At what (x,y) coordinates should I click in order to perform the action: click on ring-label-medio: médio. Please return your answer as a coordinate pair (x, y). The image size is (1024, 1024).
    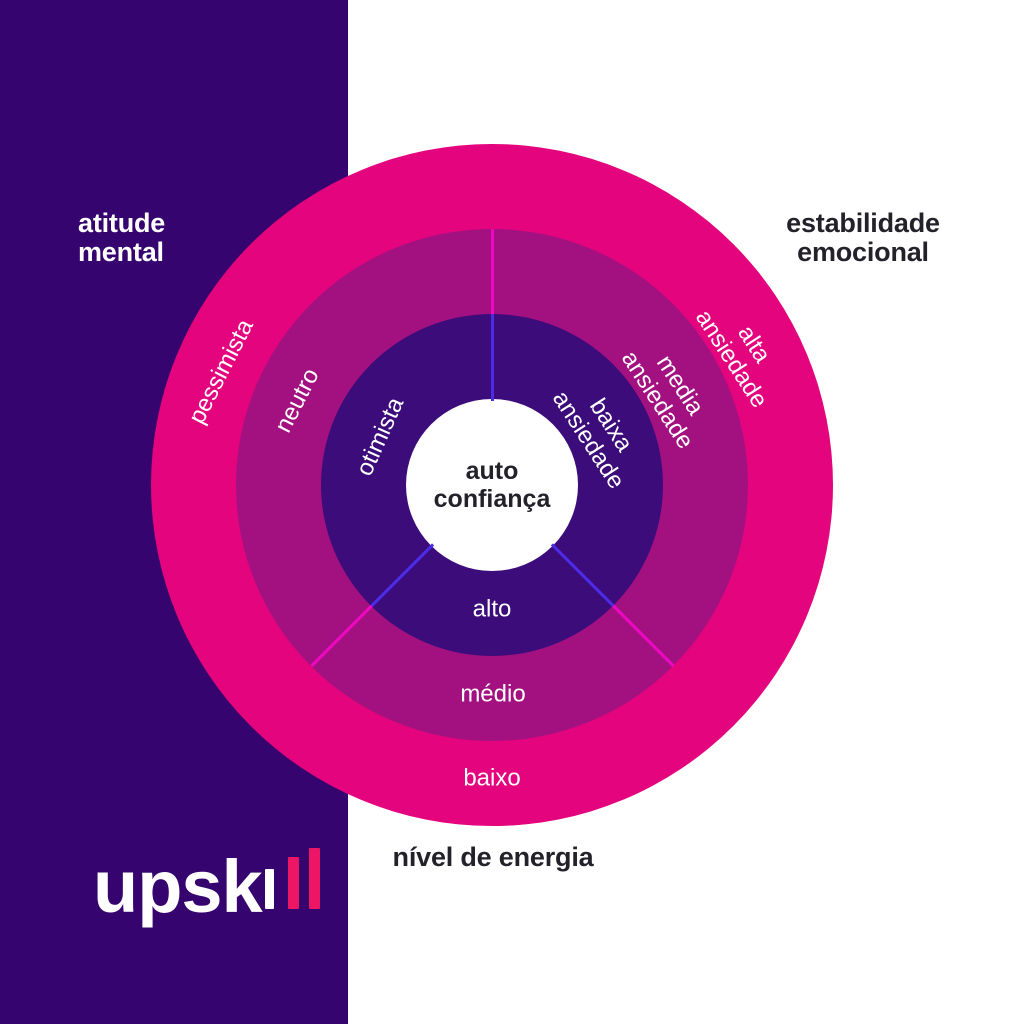
    Looking at the image, I should click on (493, 694).